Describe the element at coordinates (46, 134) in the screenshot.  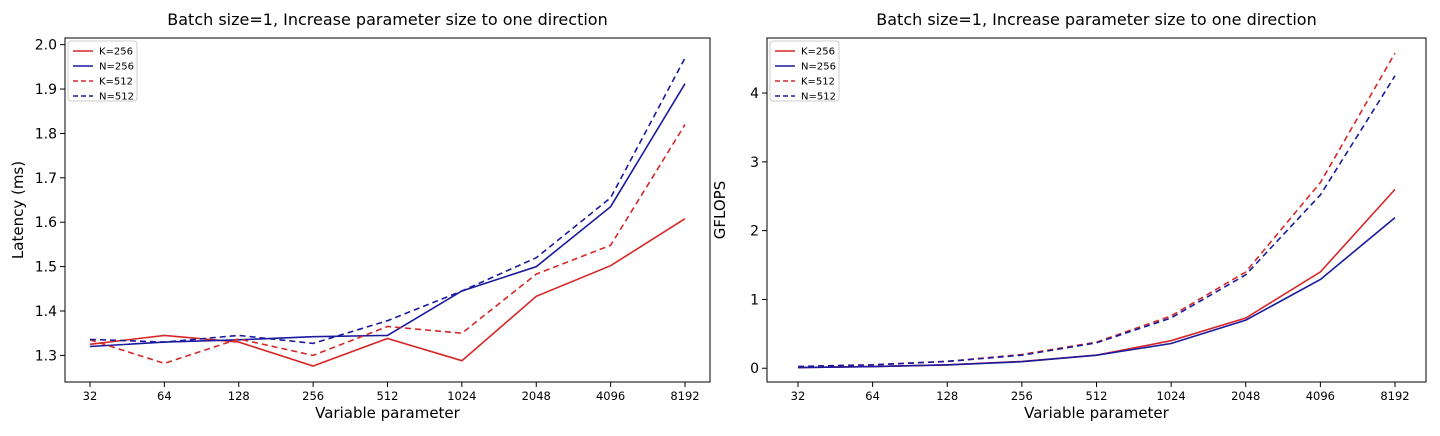
I see `y-tick-label: 1.8` at that location.